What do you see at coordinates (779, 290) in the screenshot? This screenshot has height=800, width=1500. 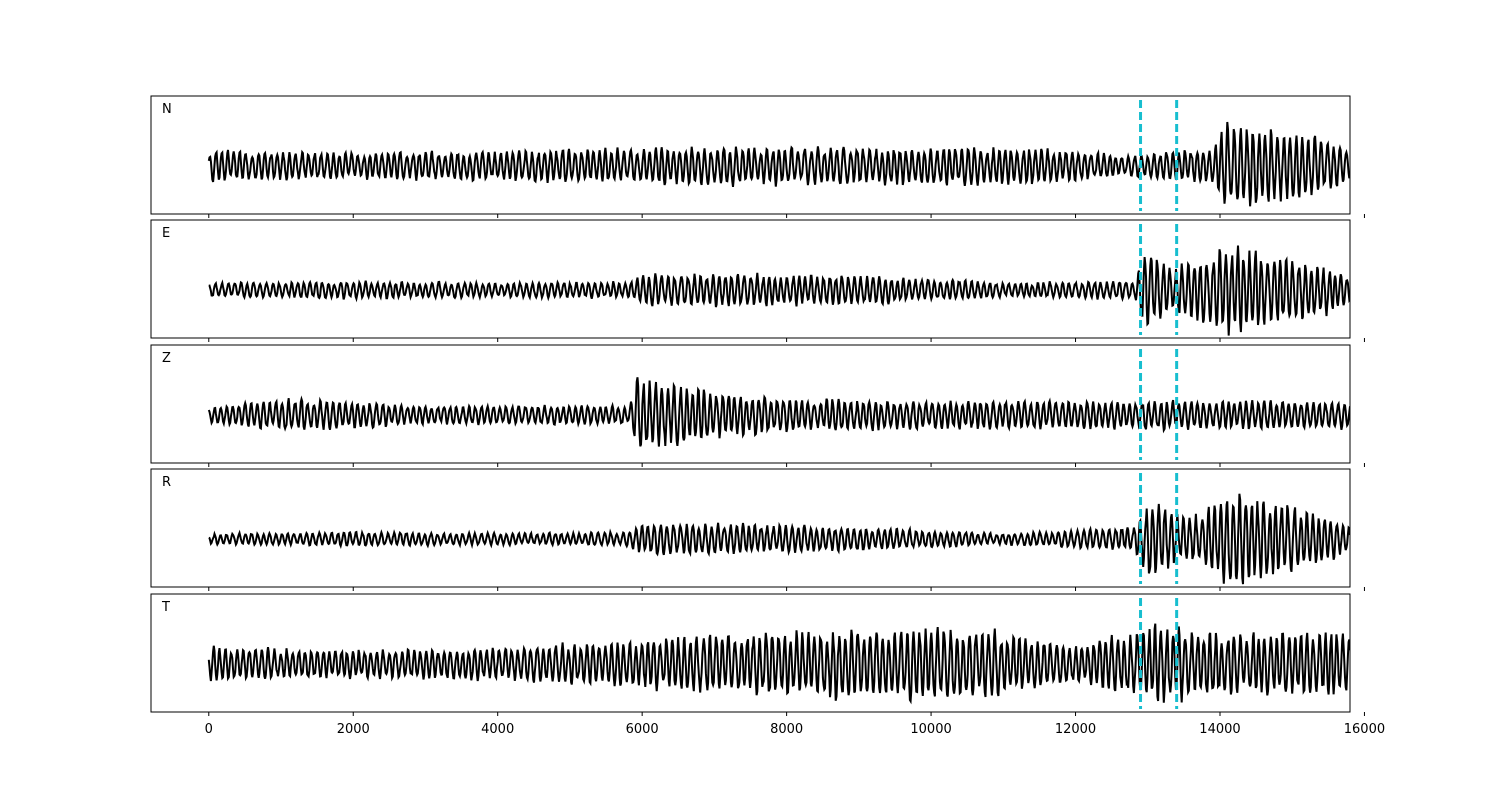 I see `waveform-trace-e` at bounding box center [779, 290].